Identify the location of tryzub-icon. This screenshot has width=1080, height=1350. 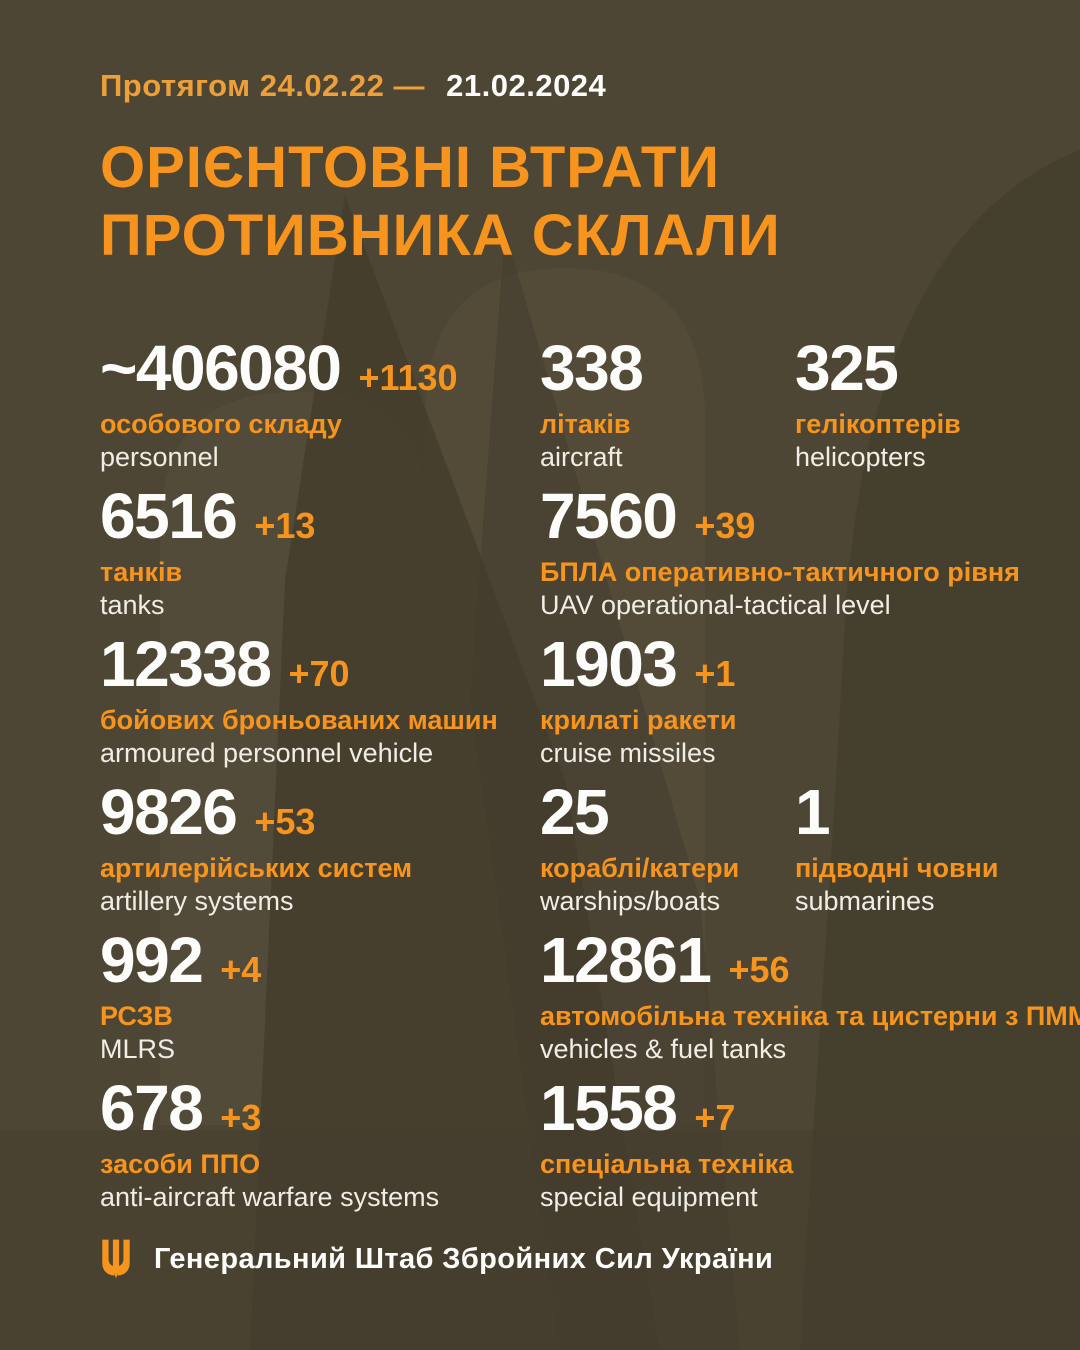
(116, 1259).